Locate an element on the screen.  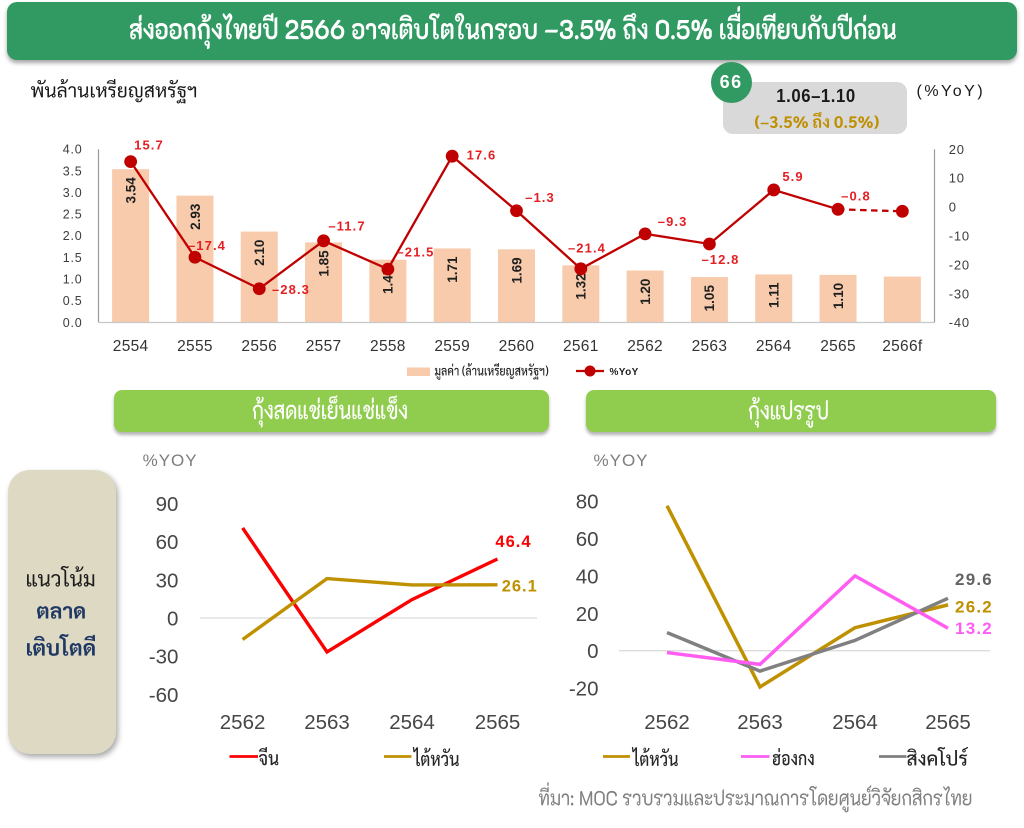
svg-text: 1.5 is located at coordinates (73, 258).